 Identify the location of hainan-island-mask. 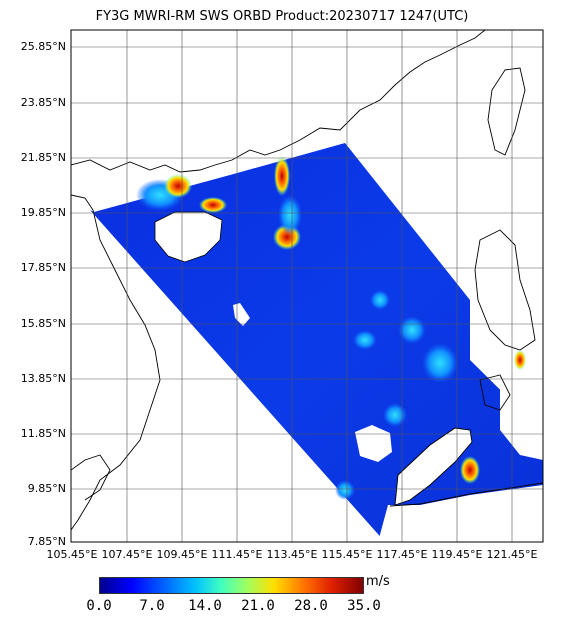
(188, 237).